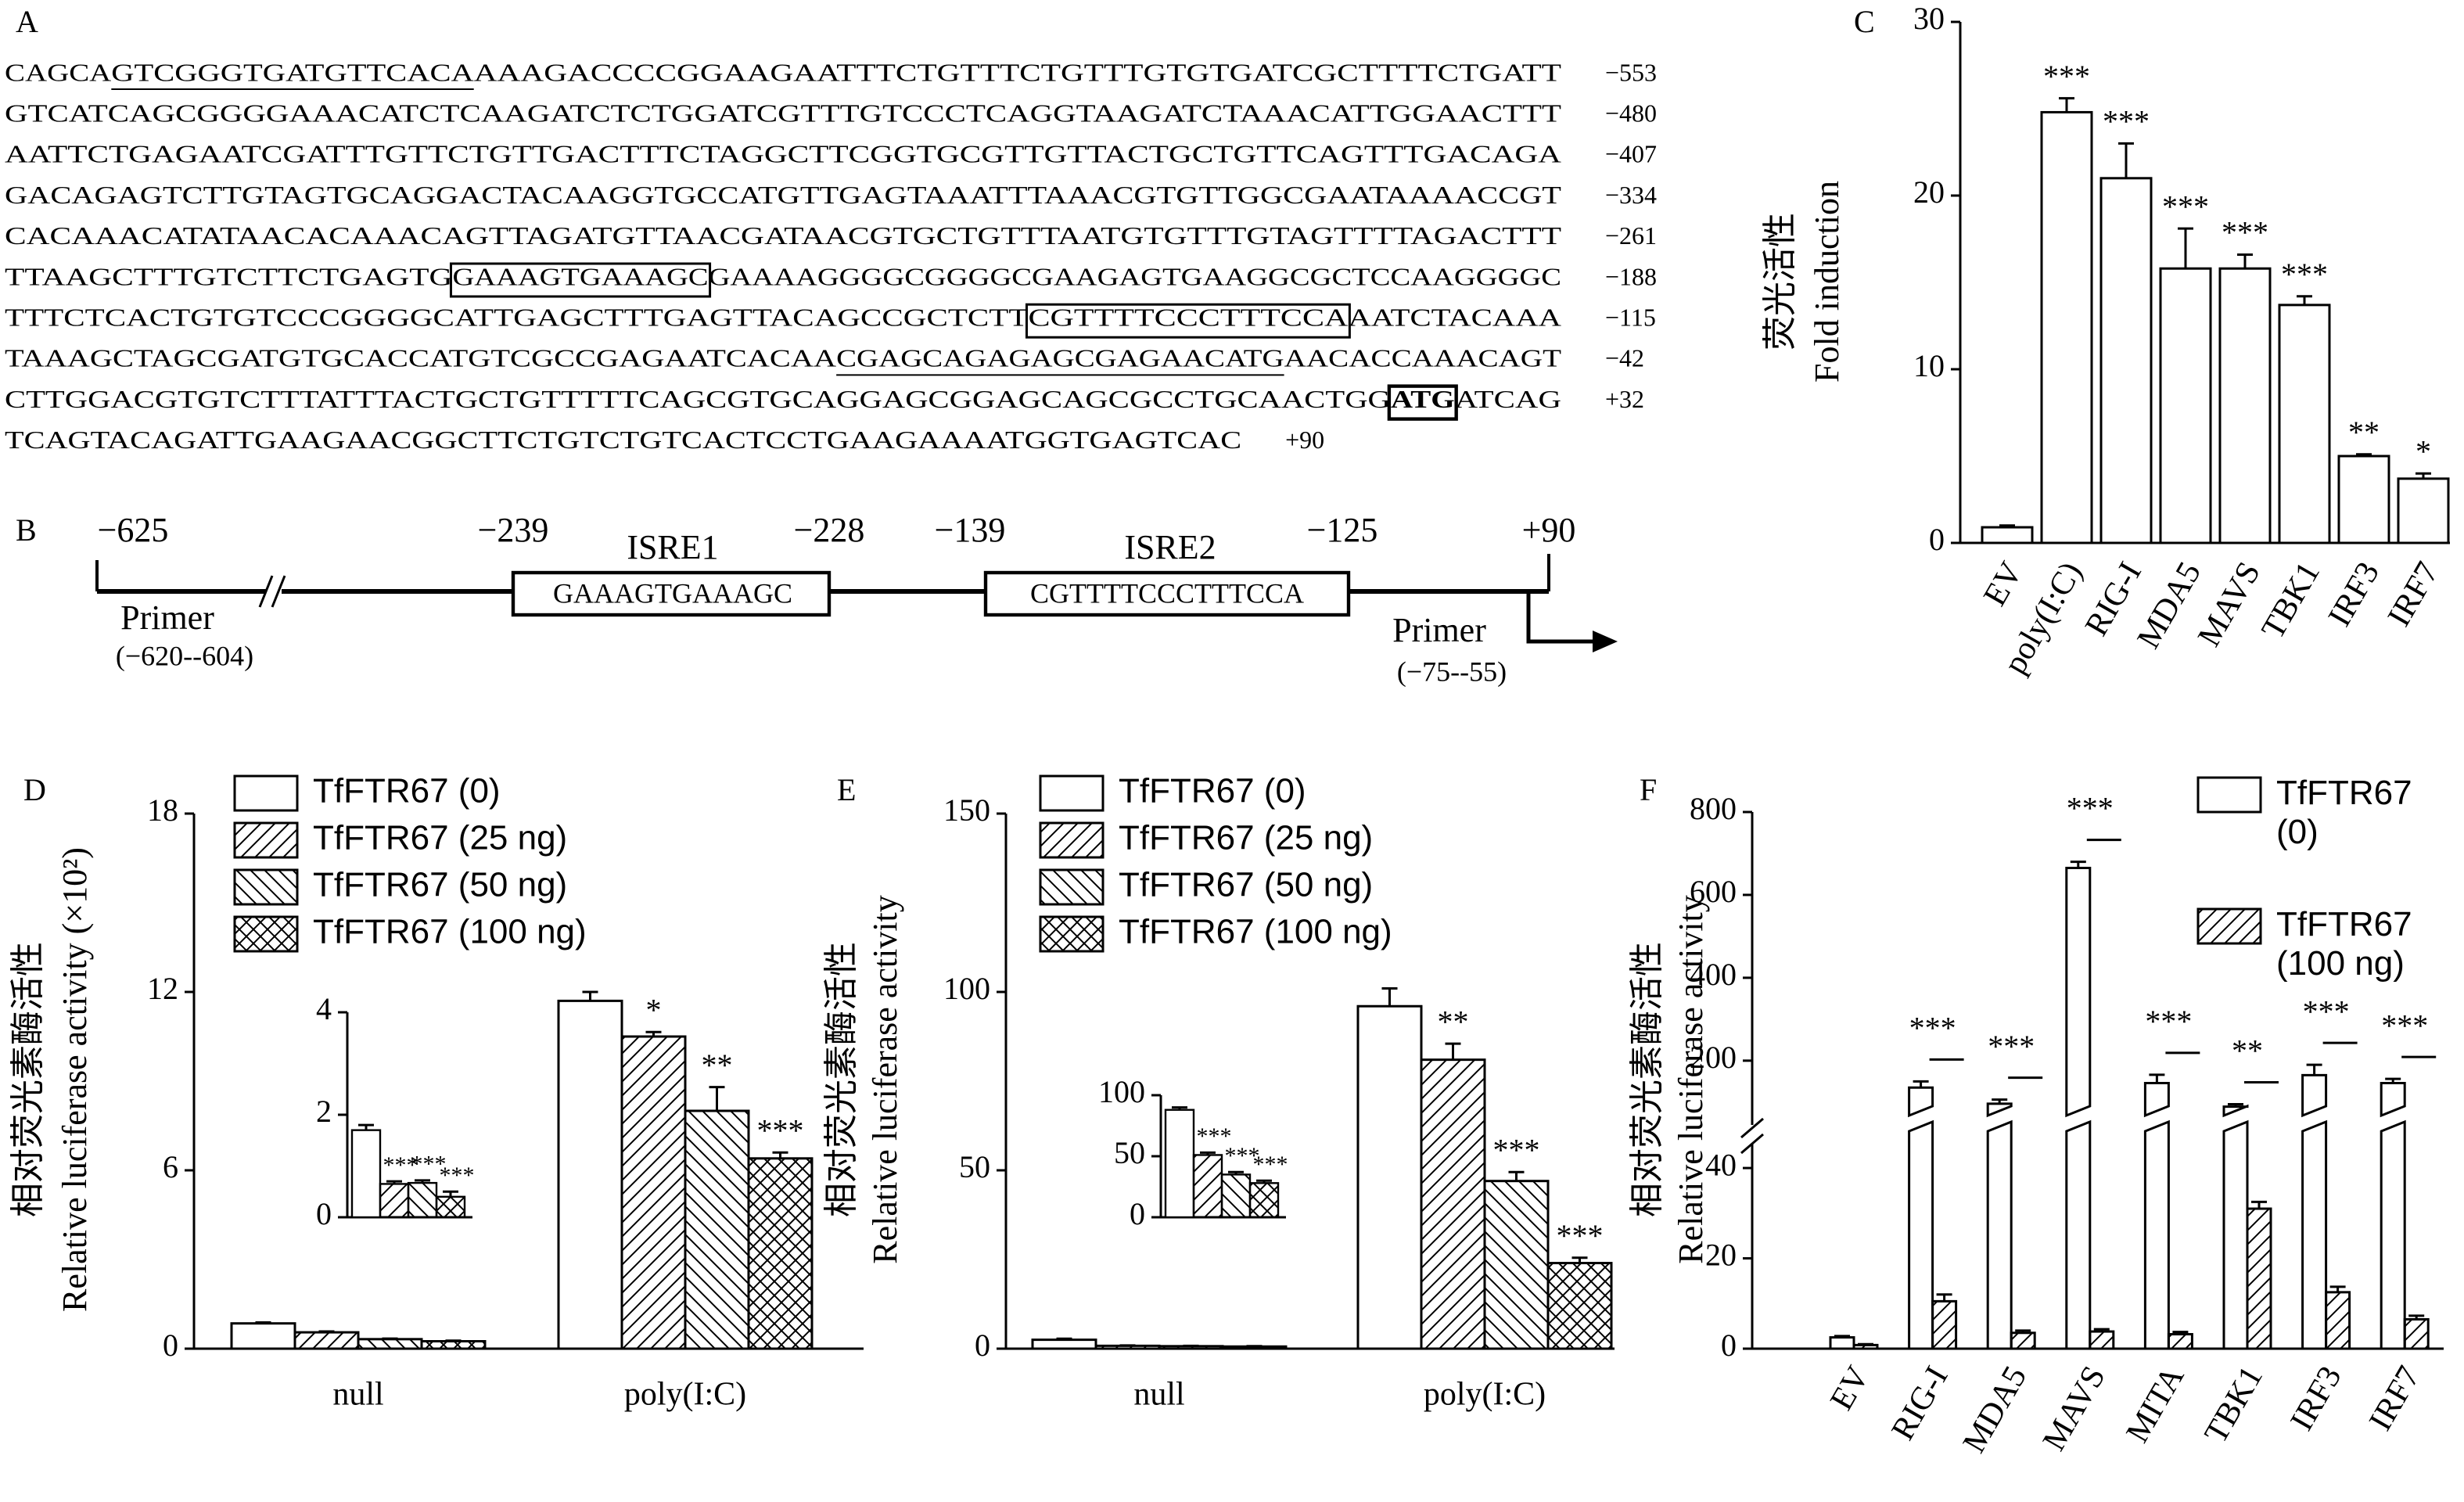 The image size is (2464, 1502). What do you see at coordinates (27, 21) in the screenshot?
I see `panel-label: A` at bounding box center [27, 21].